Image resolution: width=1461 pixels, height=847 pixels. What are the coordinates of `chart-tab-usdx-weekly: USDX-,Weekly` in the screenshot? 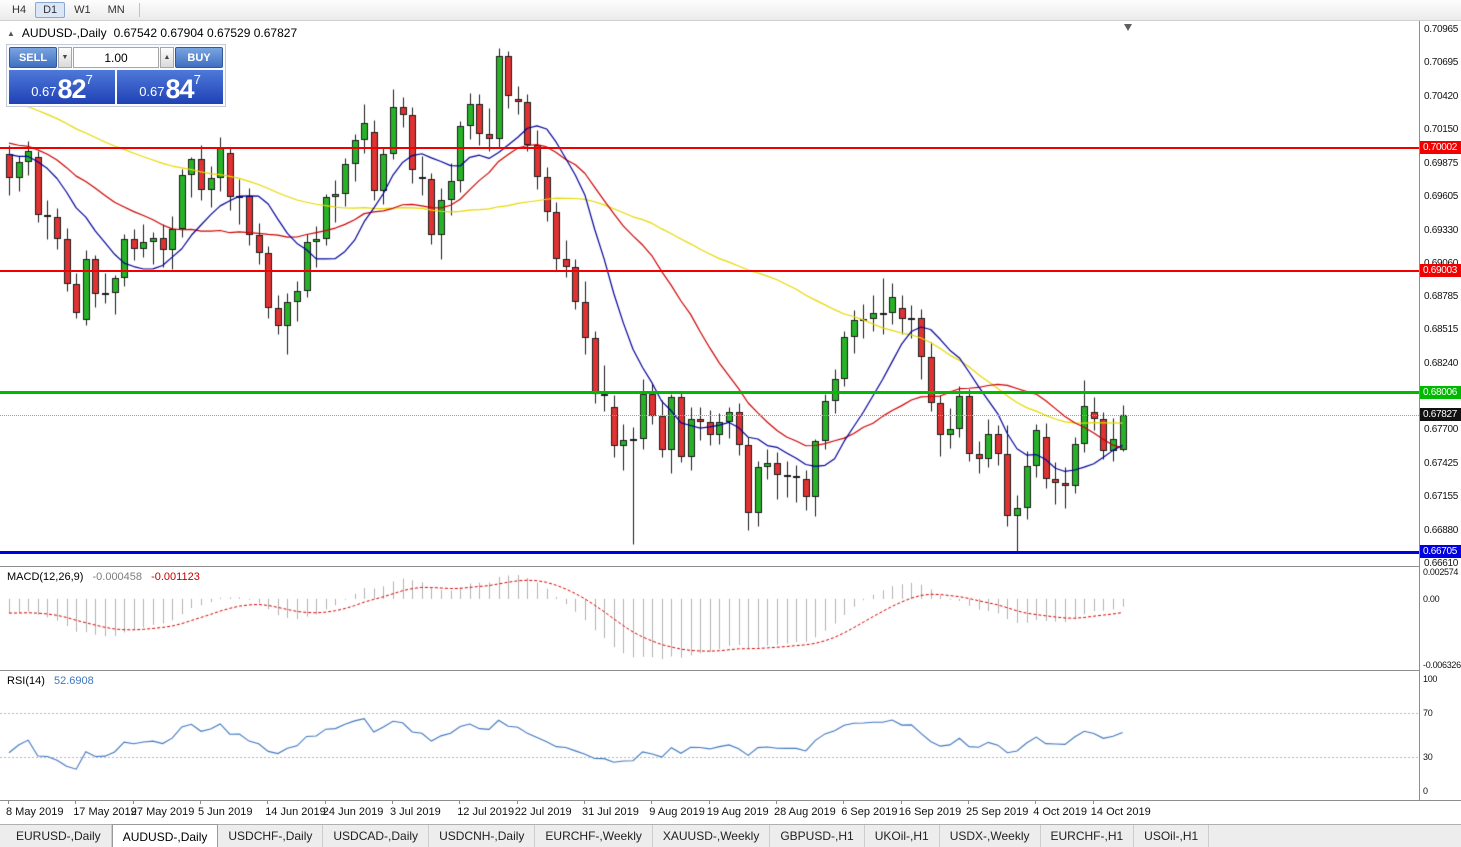 It's located at (990, 836).